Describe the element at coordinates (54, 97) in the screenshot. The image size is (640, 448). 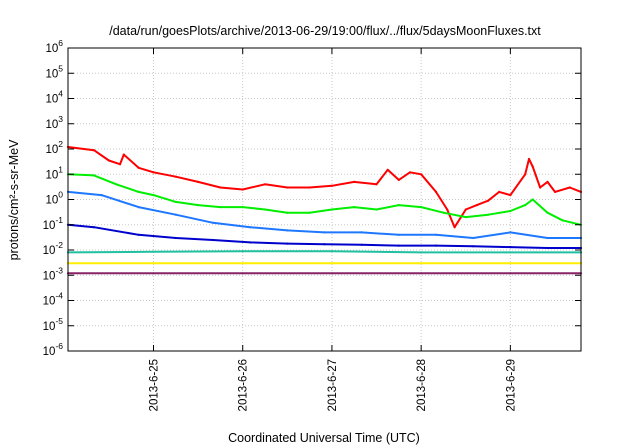
I see `y-tick-label: 10⁴` at that location.